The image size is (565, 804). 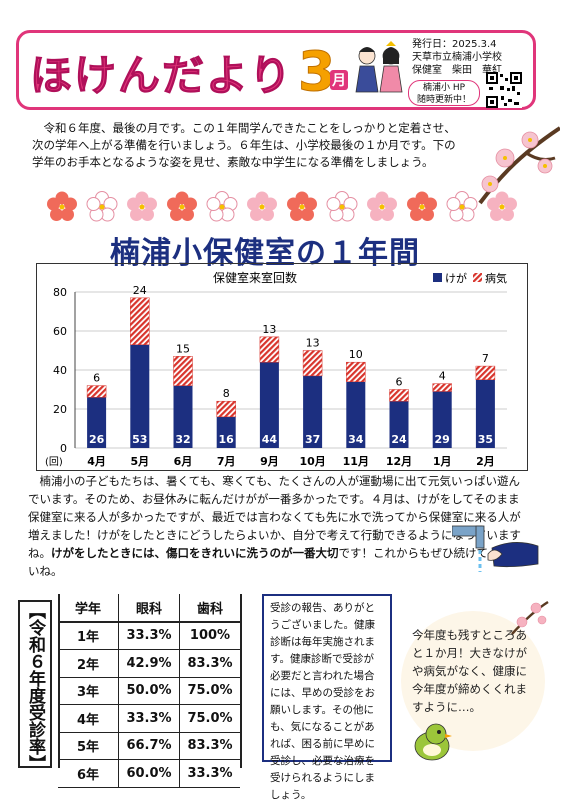 I want to click on x-tick-label: 9月, so click(x=269, y=461).